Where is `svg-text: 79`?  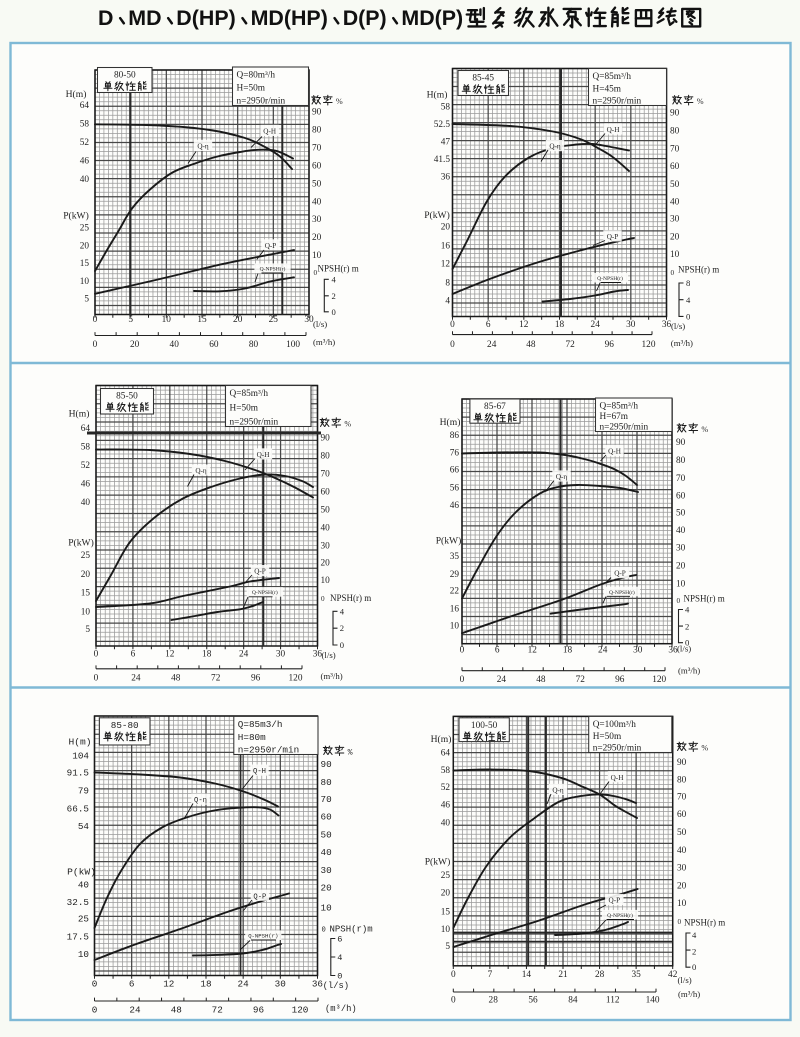 svg-text: 79 is located at coordinates (83, 790).